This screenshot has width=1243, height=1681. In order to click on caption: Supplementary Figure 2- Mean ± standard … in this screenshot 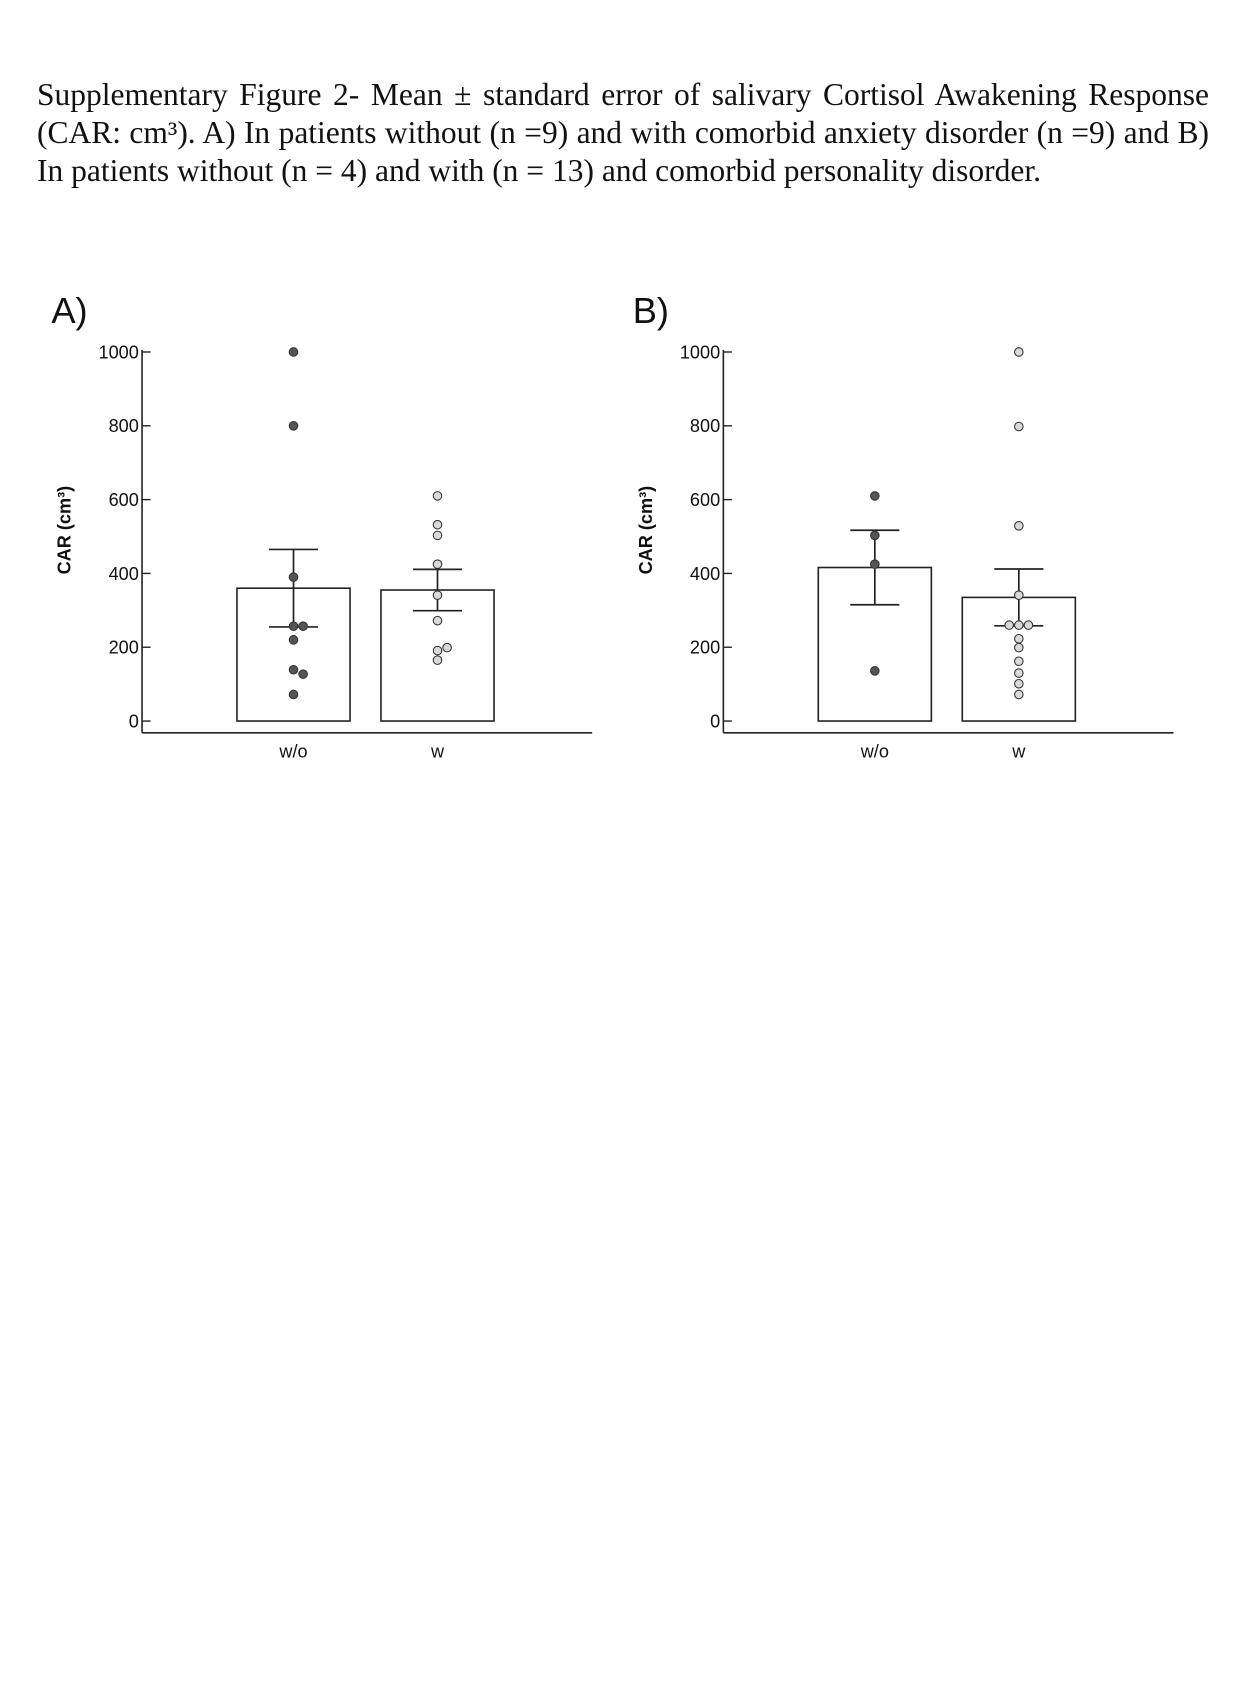, I will do `click(623, 132)`.